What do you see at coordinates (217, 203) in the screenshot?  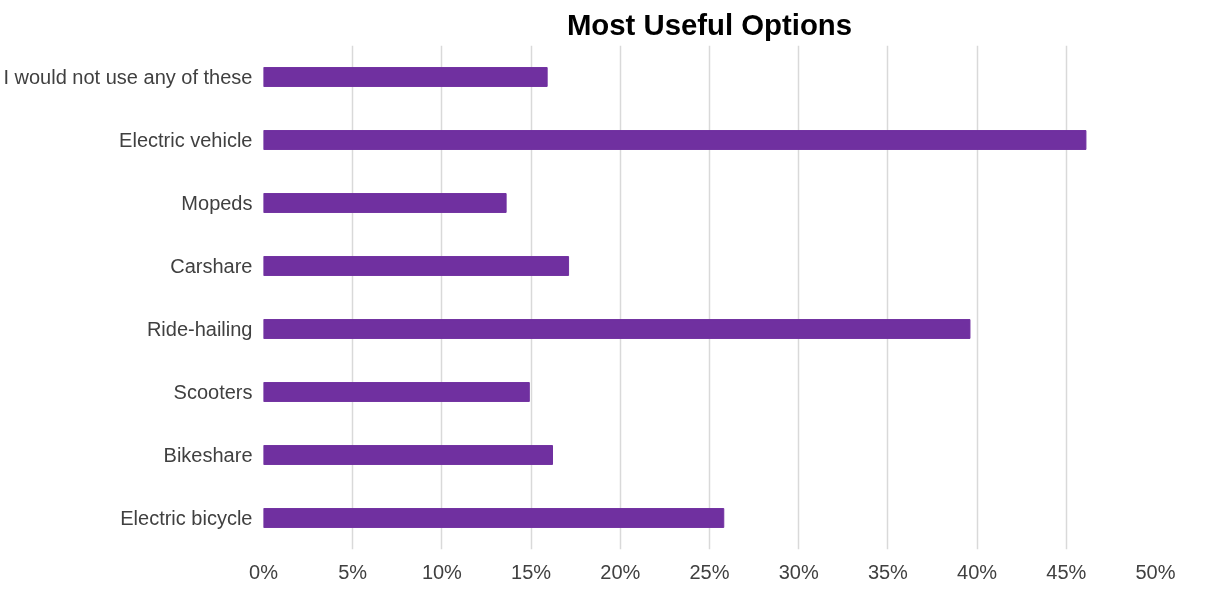 I see `y-tick-label: Mopeds` at bounding box center [217, 203].